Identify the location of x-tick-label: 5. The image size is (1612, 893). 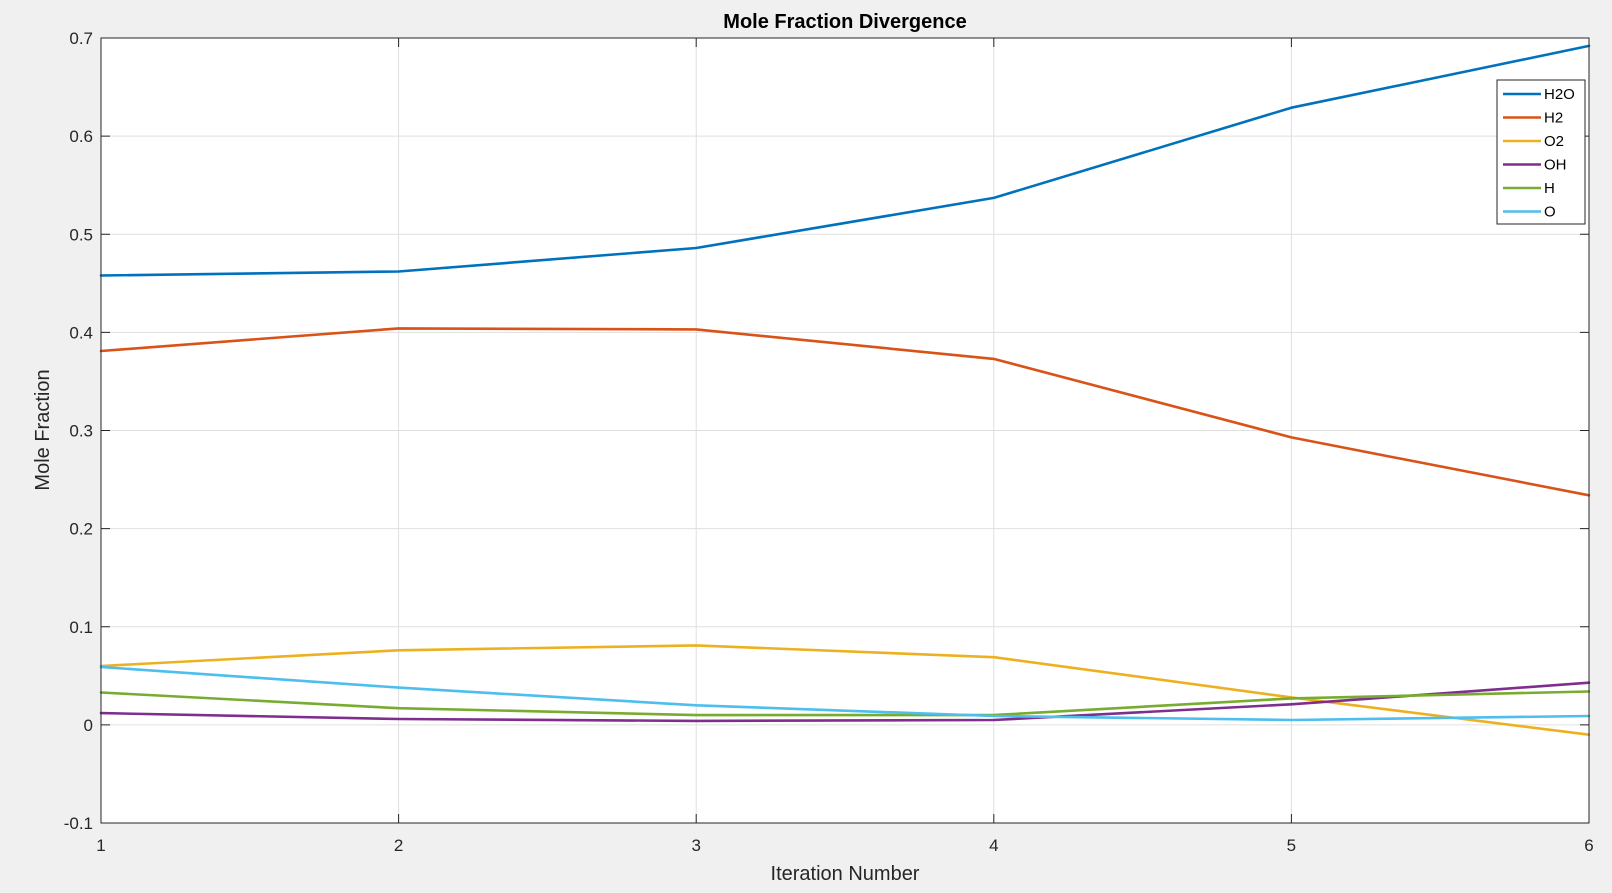
(1291, 845).